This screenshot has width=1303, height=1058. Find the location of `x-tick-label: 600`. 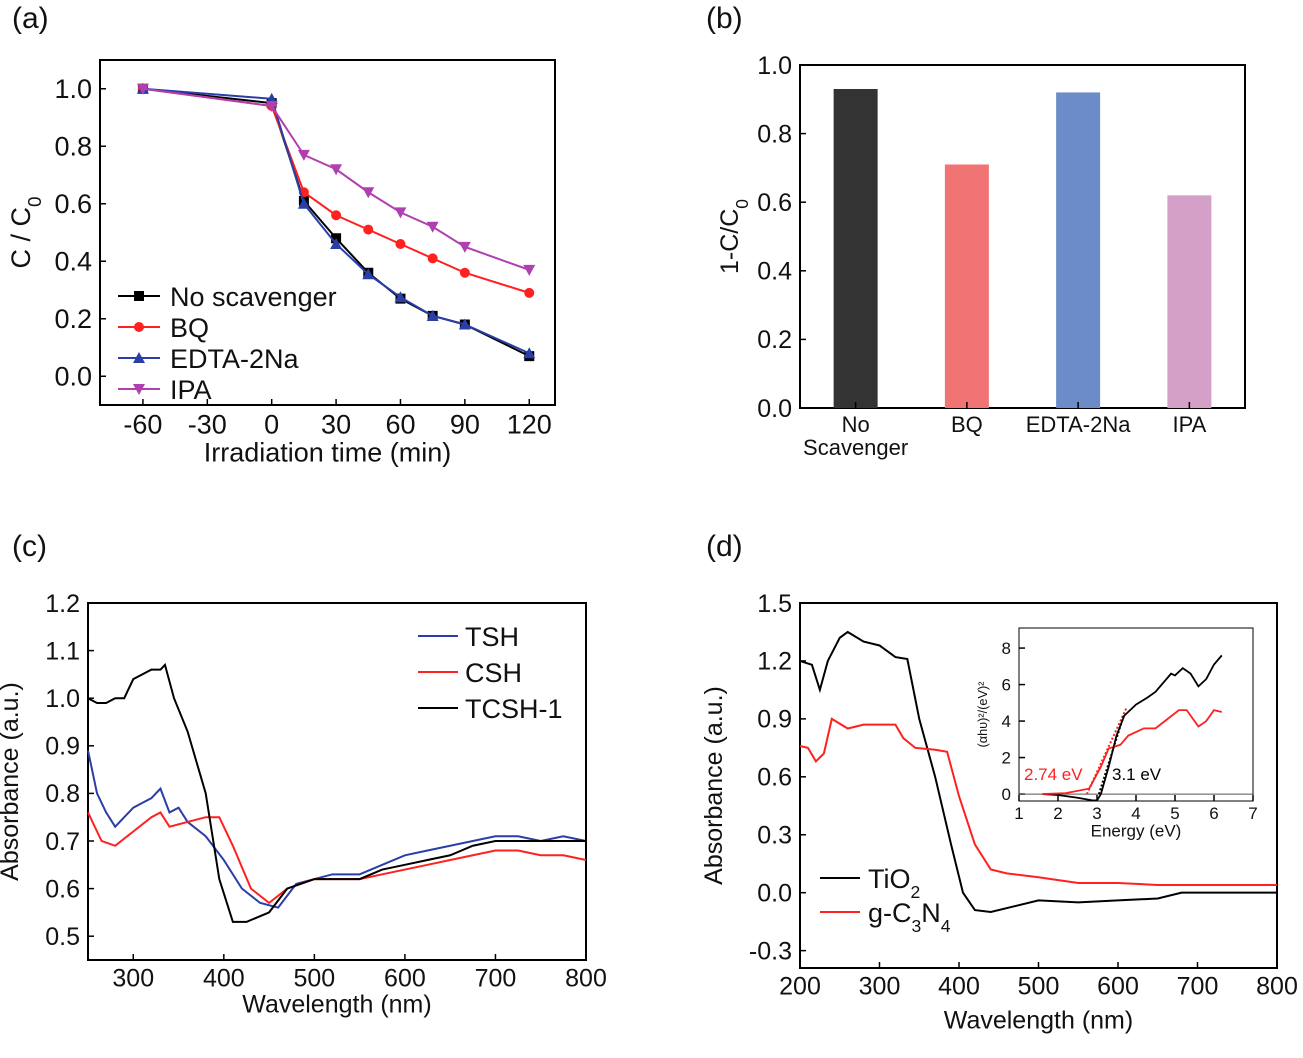

x-tick-label: 600 is located at coordinates (405, 978).